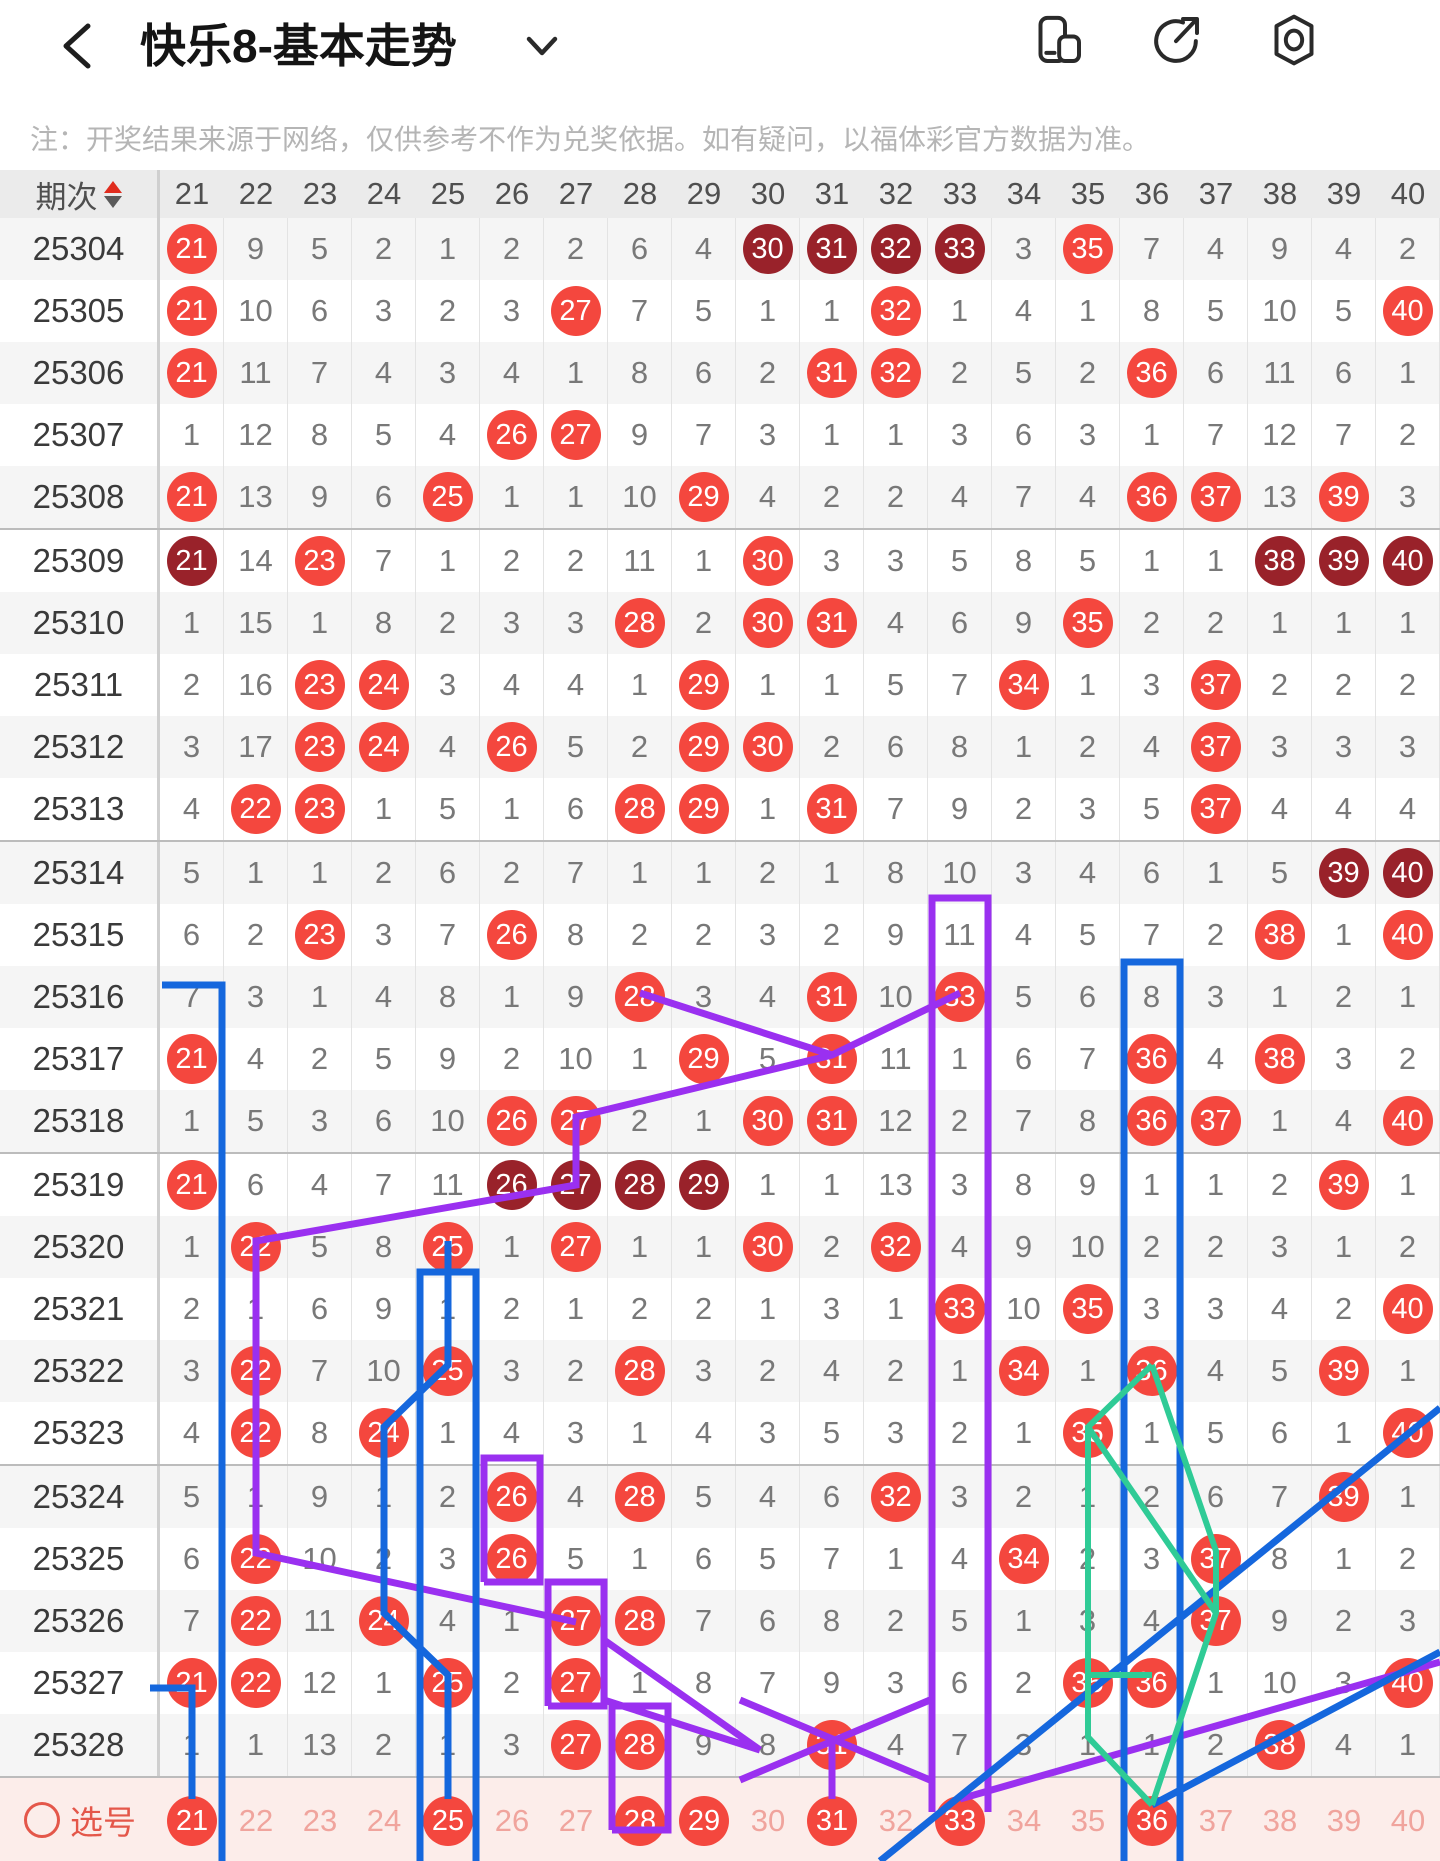 This screenshot has height=1861, width=1440. What do you see at coordinates (1216, 1621) in the screenshot?
I see `drawn-number-ball: 37` at bounding box center [1216, 1621].